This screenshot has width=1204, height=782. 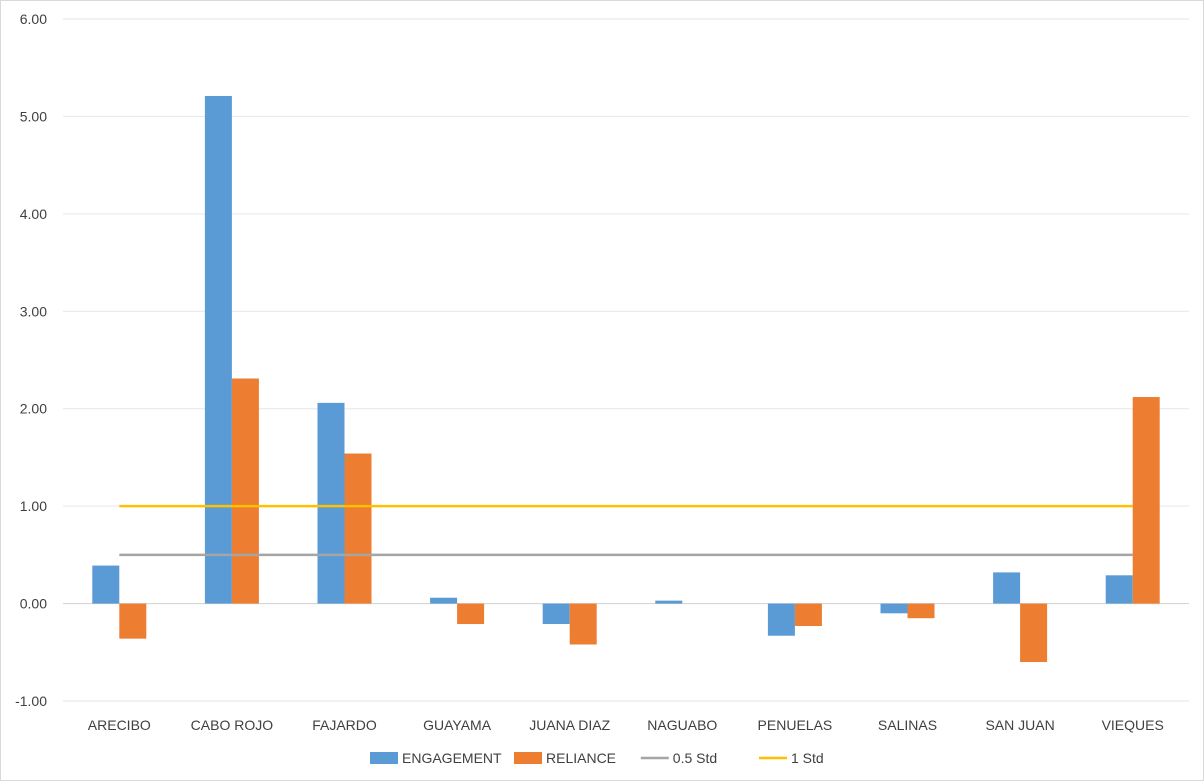 What do you see at coordinates (31, 360) in the screenshot?
I see `y-axis: -1.00 0.00 1.00 2.00 3.00 4.00 5.00 6.00` at bounding box center [31, 360].